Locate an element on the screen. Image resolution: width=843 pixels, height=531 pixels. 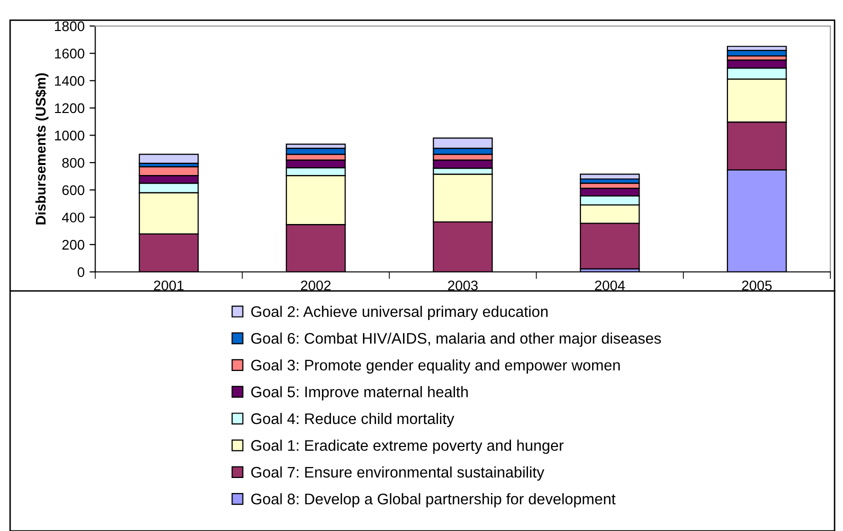
legend-label: Goal 7: Ensure environmental sustainability is located at coordinates (397, 473).